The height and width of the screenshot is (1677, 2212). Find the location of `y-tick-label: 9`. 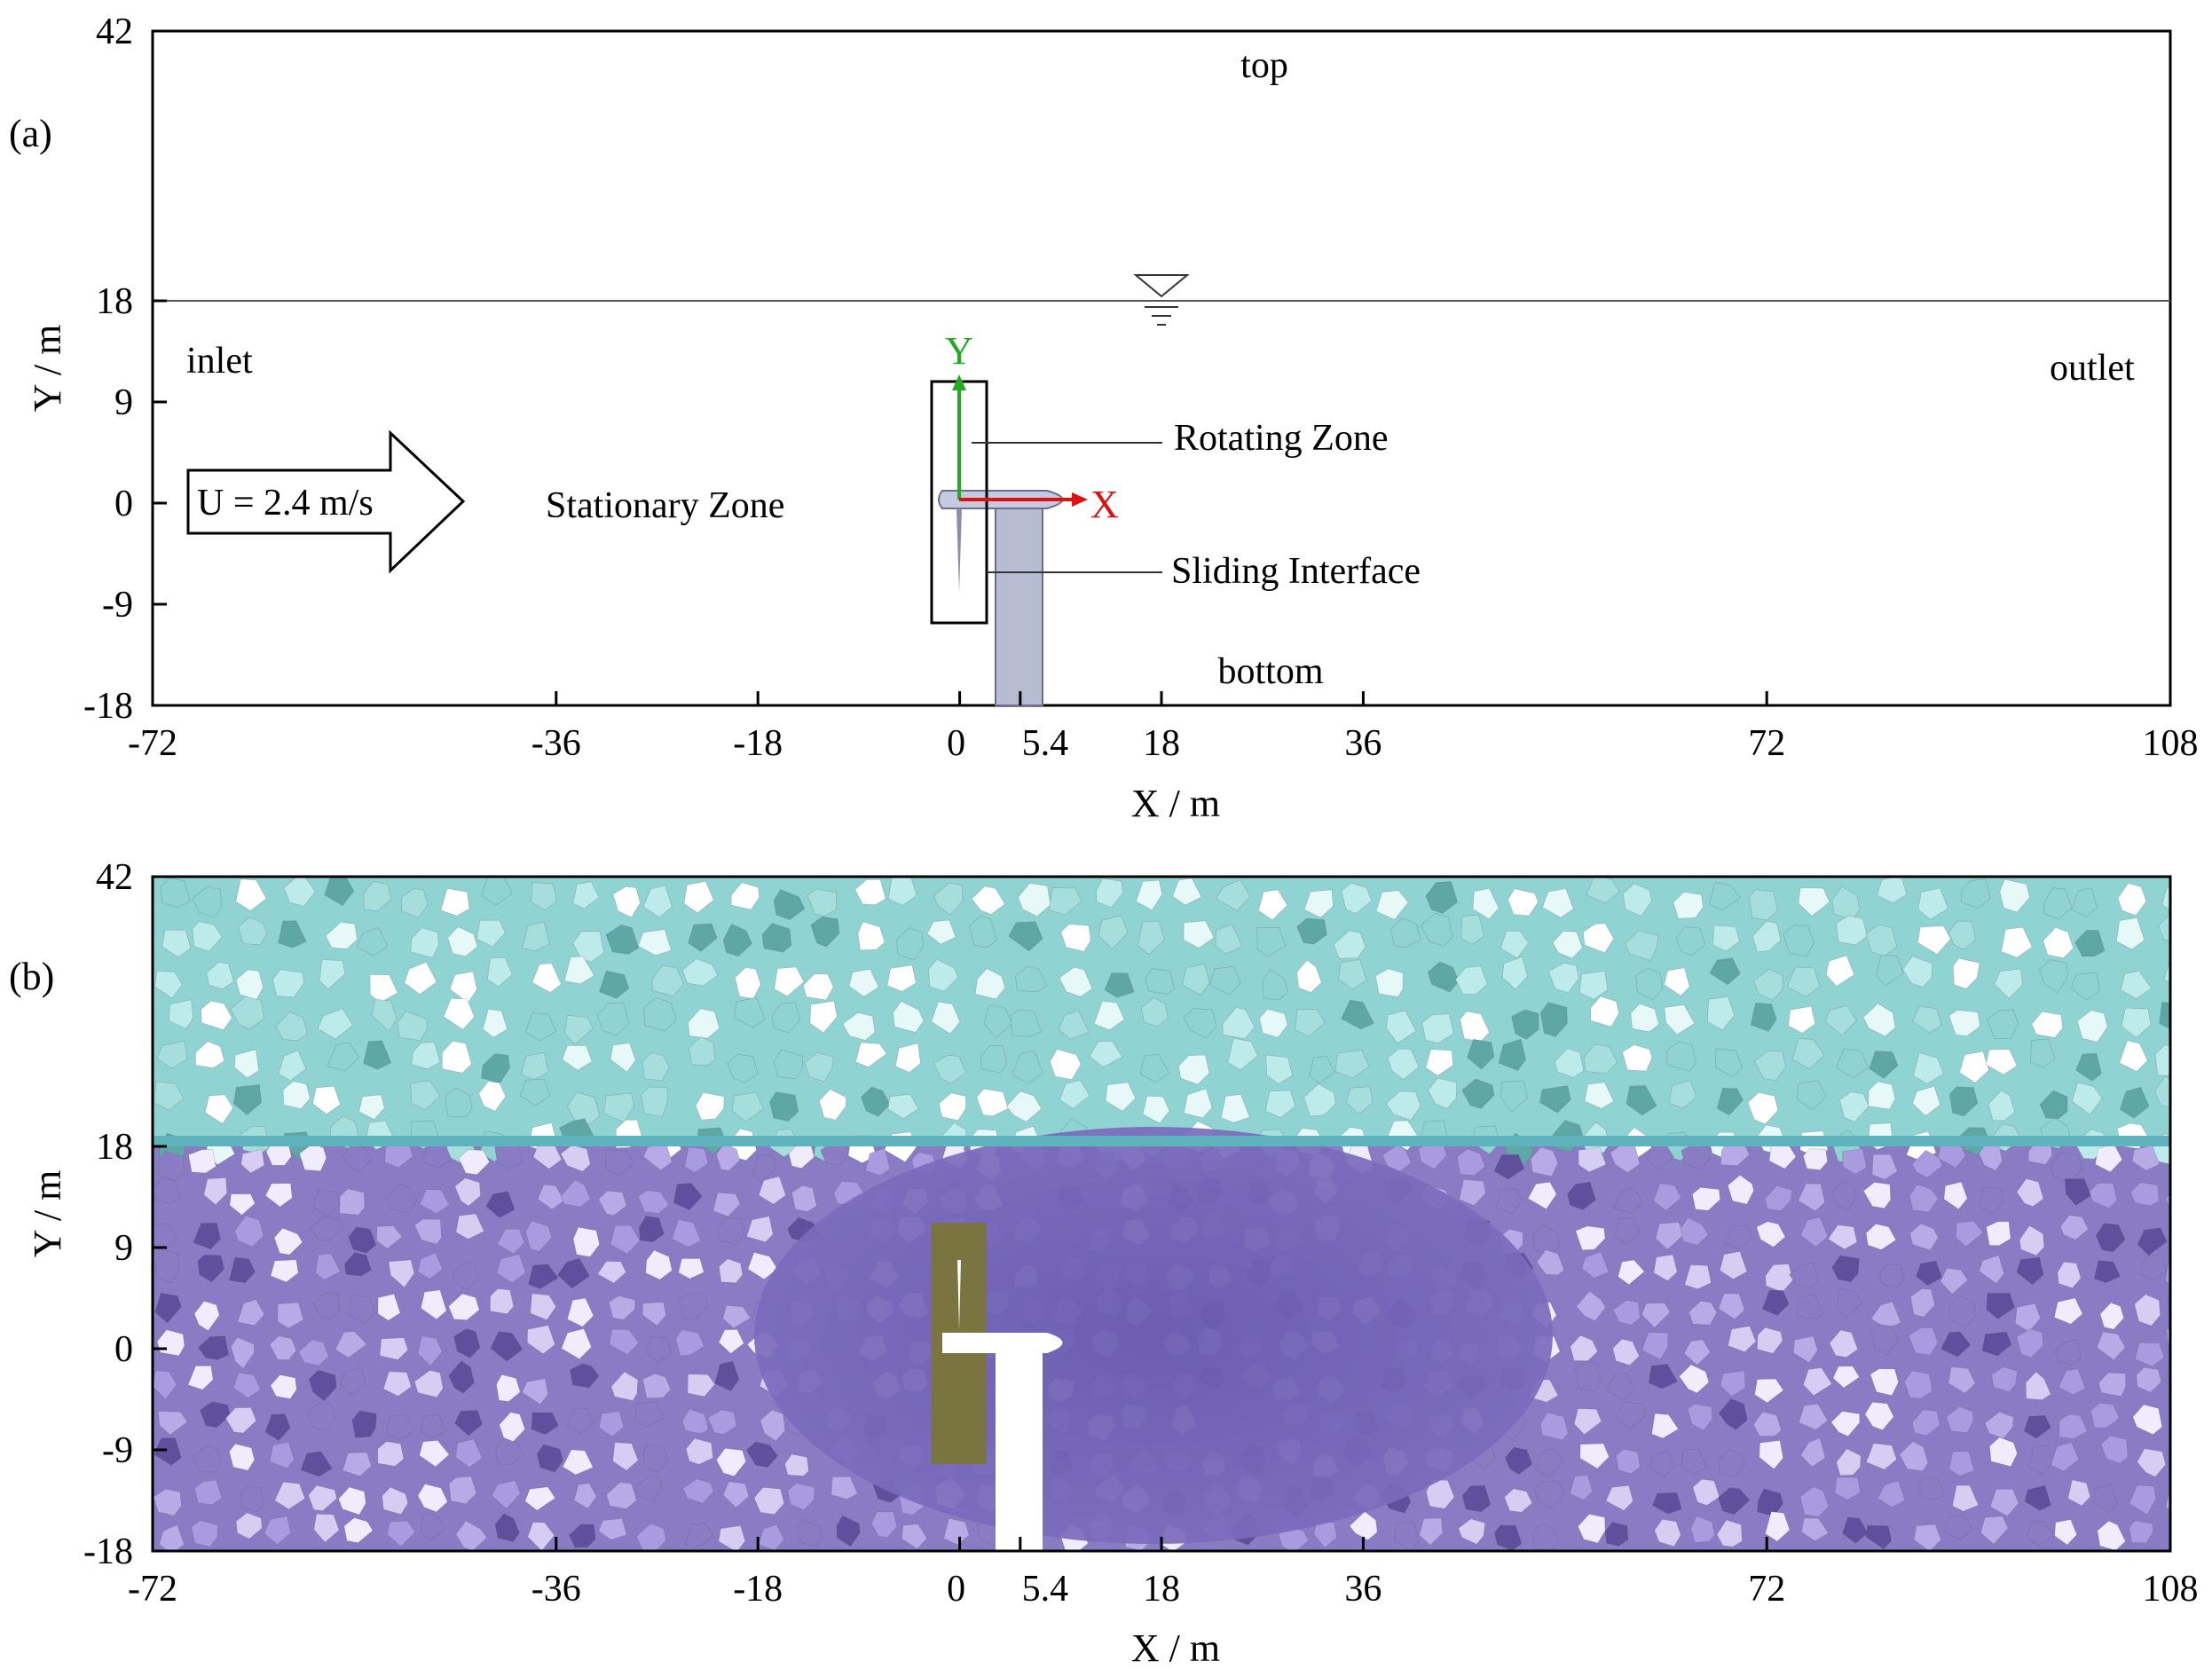

y-tick-label: 9 is located at coordinates (123, 402).